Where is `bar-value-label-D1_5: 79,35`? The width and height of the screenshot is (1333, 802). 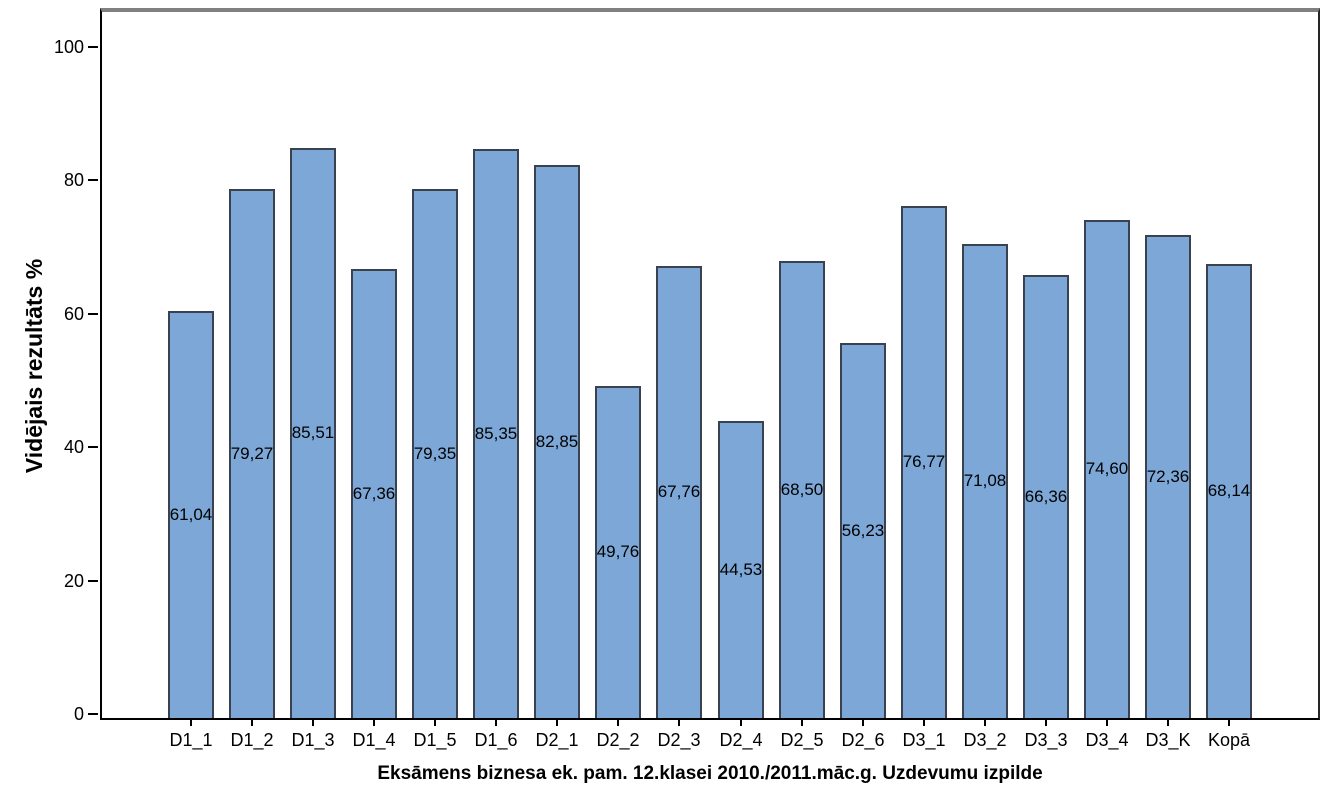
bar-value-label-D1_5: 79,35 is located at coordinates (435, 453).